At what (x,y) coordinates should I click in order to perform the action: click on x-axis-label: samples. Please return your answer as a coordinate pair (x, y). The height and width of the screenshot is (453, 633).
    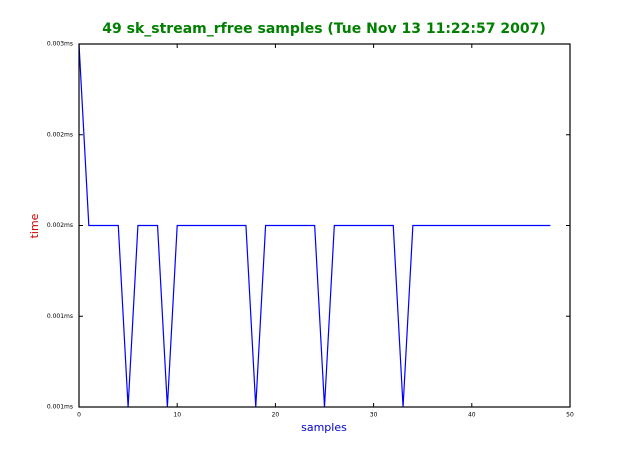
    Looking at the image, I should click on (324, 427).